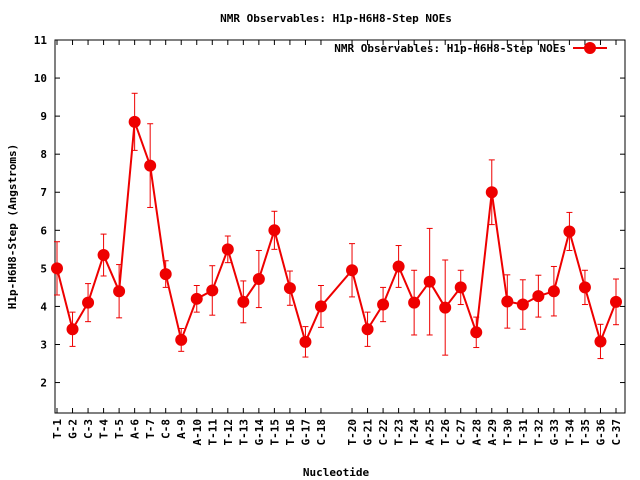  I want to click on x-tick-label: A-29, so click(492, 432).